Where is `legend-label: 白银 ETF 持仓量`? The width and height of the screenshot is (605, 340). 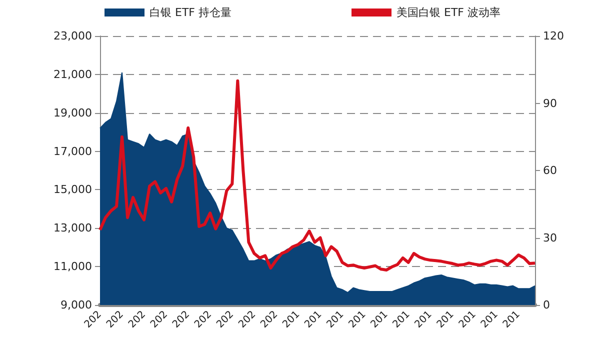 legend-label: 白银 ETF 持仓量 is located at coordinates (191, 12).